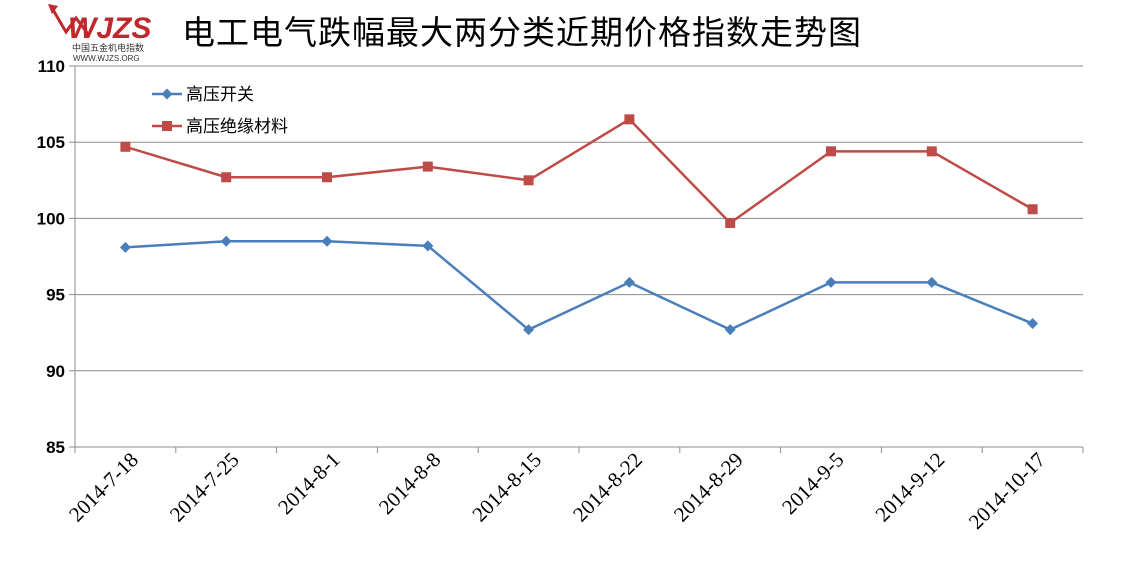  I want to click on y-tick-label: 100, so click(51, 218).